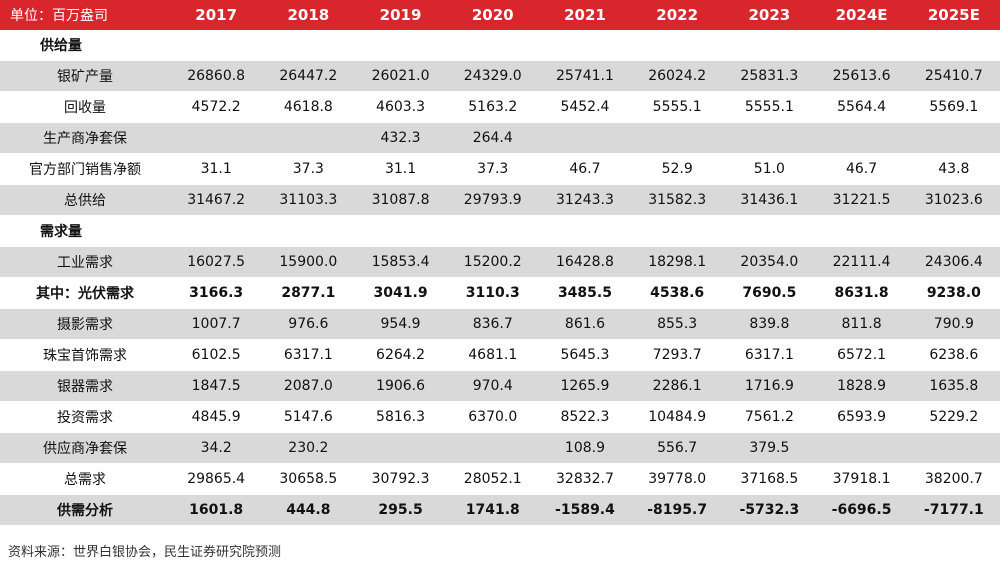  I want to click on table-cell: 46.7, so click(585, 169).